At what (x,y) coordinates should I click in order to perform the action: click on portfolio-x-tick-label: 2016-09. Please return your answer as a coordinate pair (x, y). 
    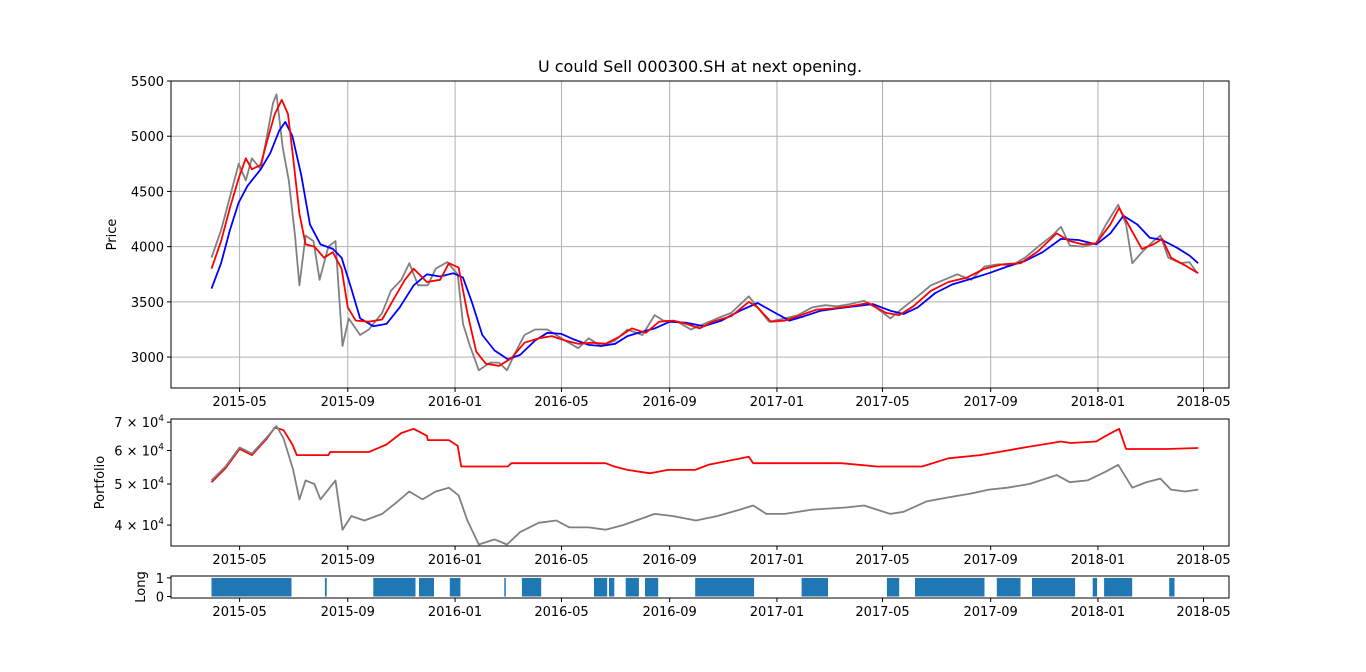
    Looking at the image, I should click on (669, 560).